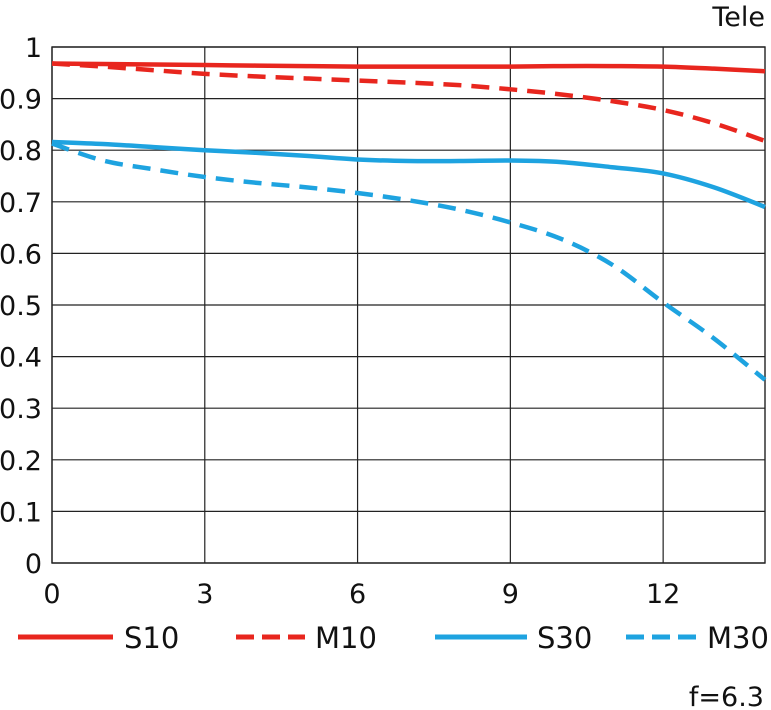 This screenshot has width=771, height=710. I want to click on y-tick-label: 0.9, so click(21, 100).